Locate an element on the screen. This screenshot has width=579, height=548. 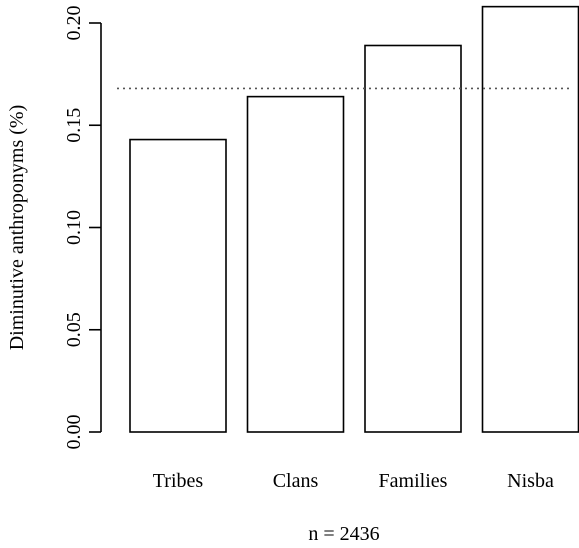
bar-tribes is located at coordinates (178, 285).